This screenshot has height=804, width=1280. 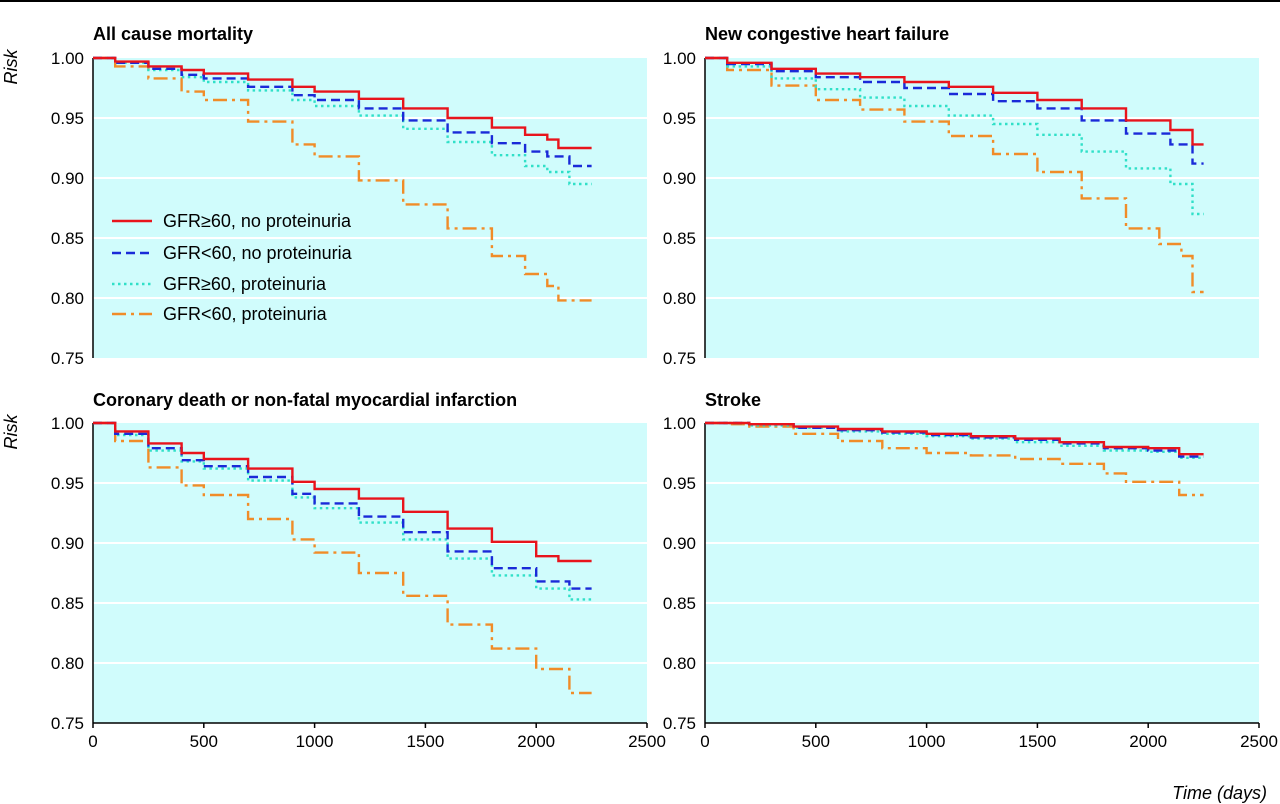 What do you see at coordinates (173, 34) in the screenshot?
I see `panel-title: All cause mortality` at bounding box center [173, 34].